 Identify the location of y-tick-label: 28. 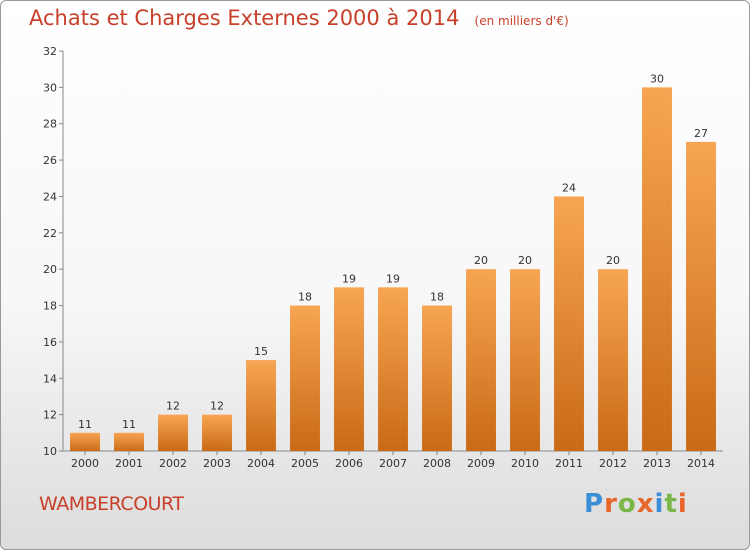
(50, 124).